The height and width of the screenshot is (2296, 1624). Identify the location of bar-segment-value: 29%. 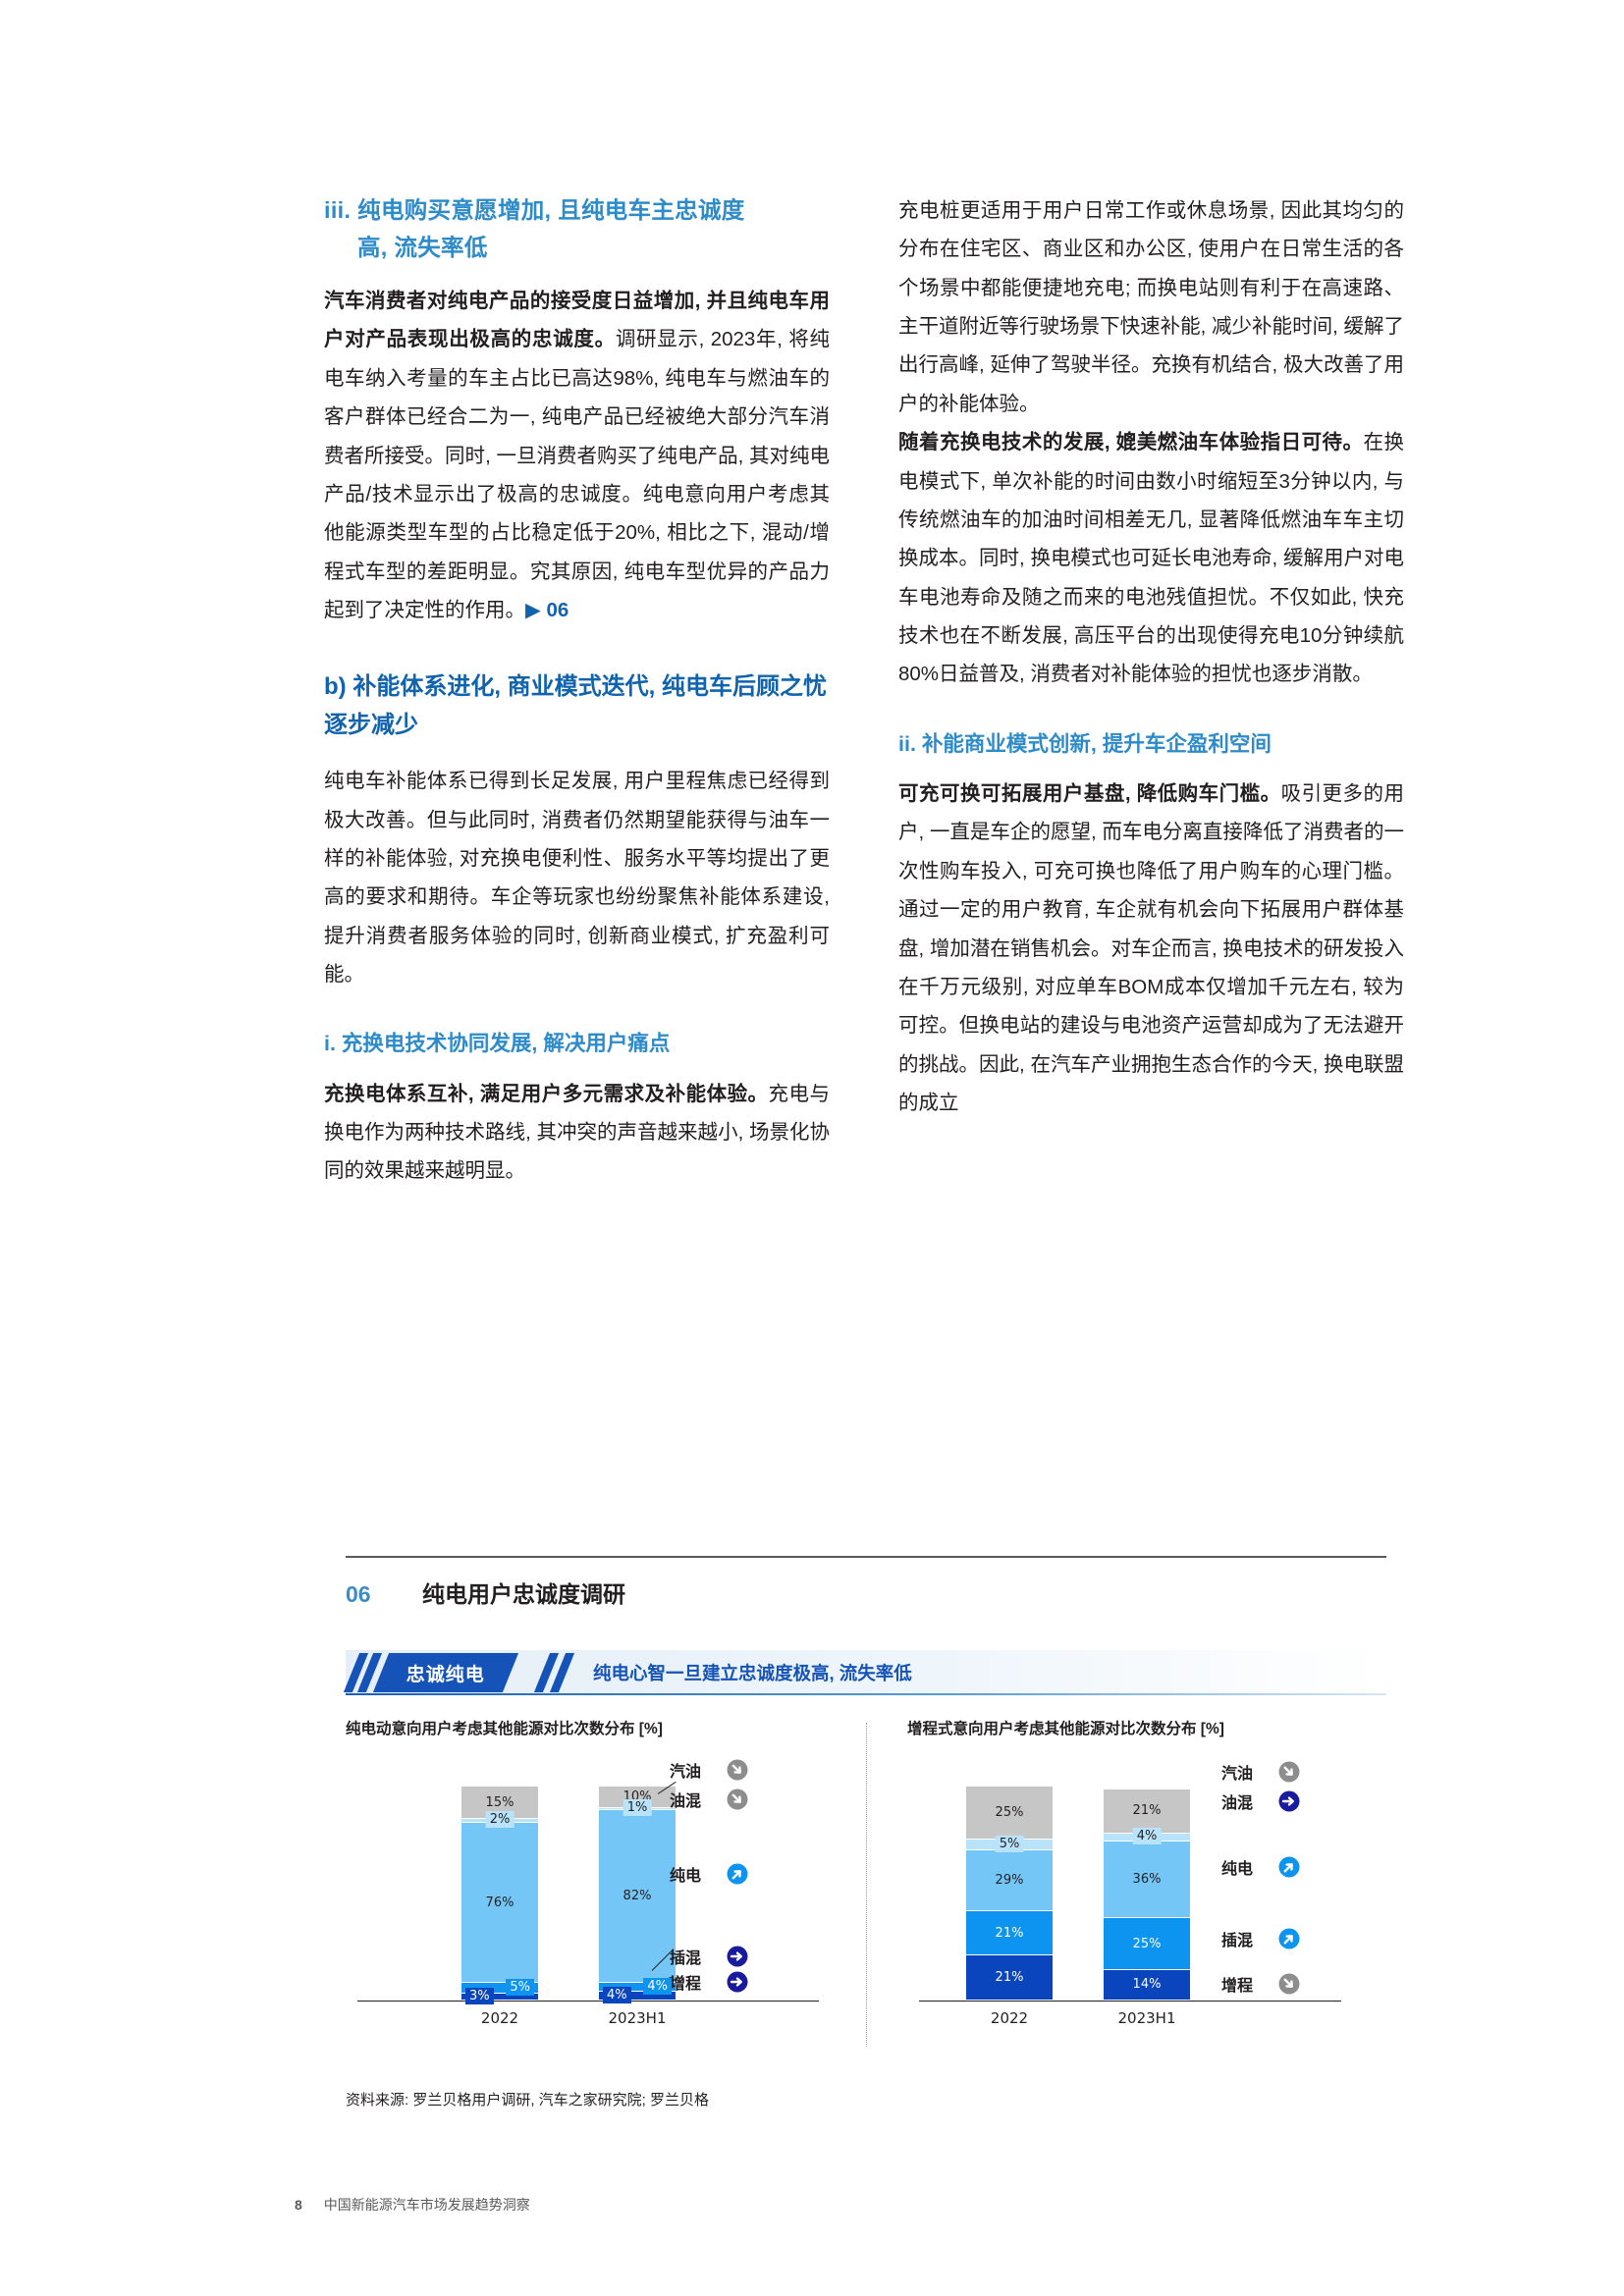
(1009, 1881).